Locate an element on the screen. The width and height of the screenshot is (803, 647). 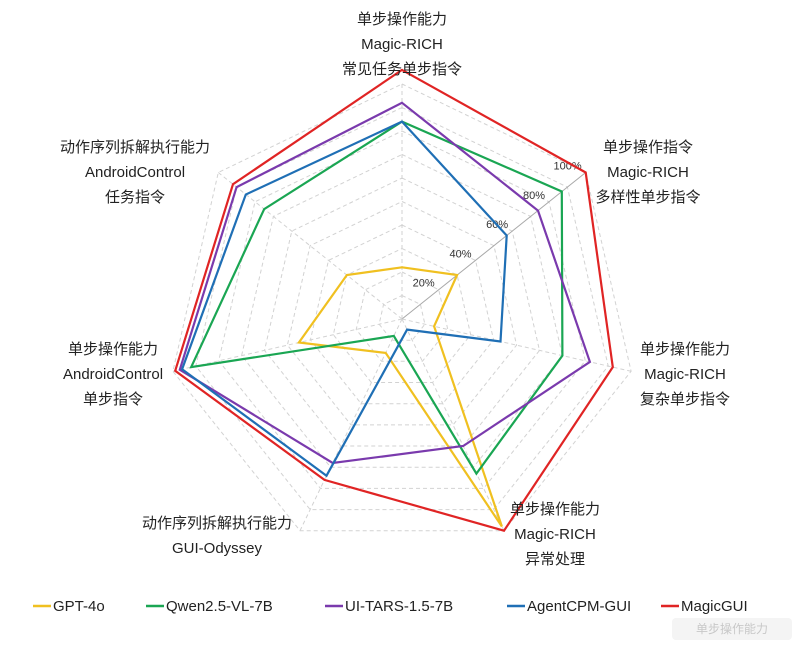
tick-label: 80% is located at coordinates (534, 196).